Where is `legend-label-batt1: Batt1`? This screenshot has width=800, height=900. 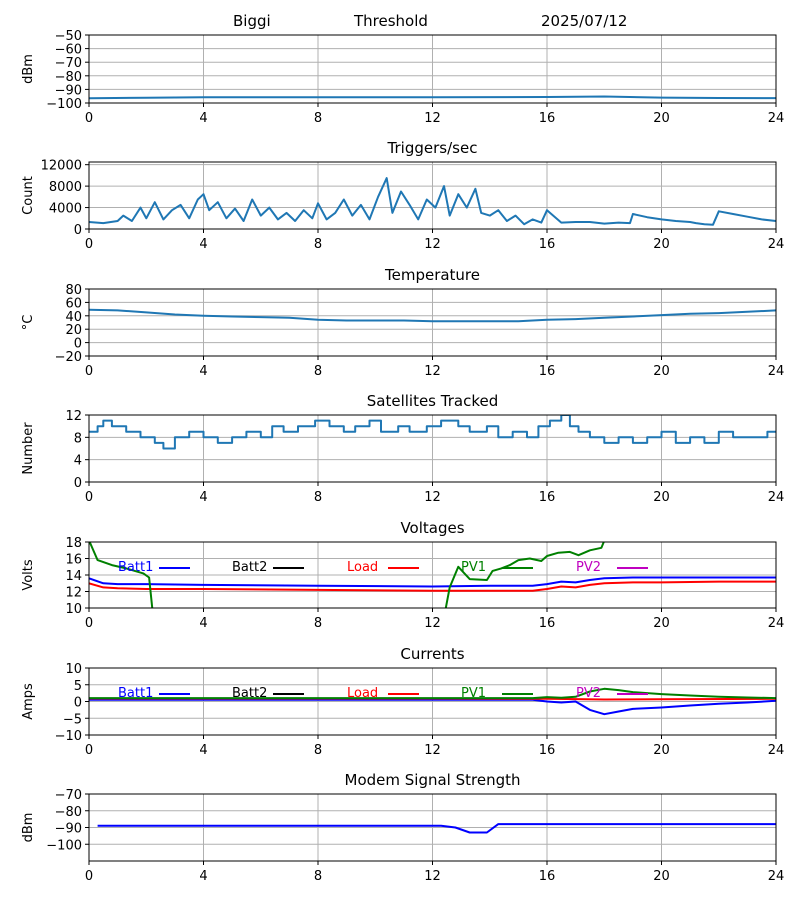 legend-label-batt1: Batt1 is located at coordinates (135, 567).